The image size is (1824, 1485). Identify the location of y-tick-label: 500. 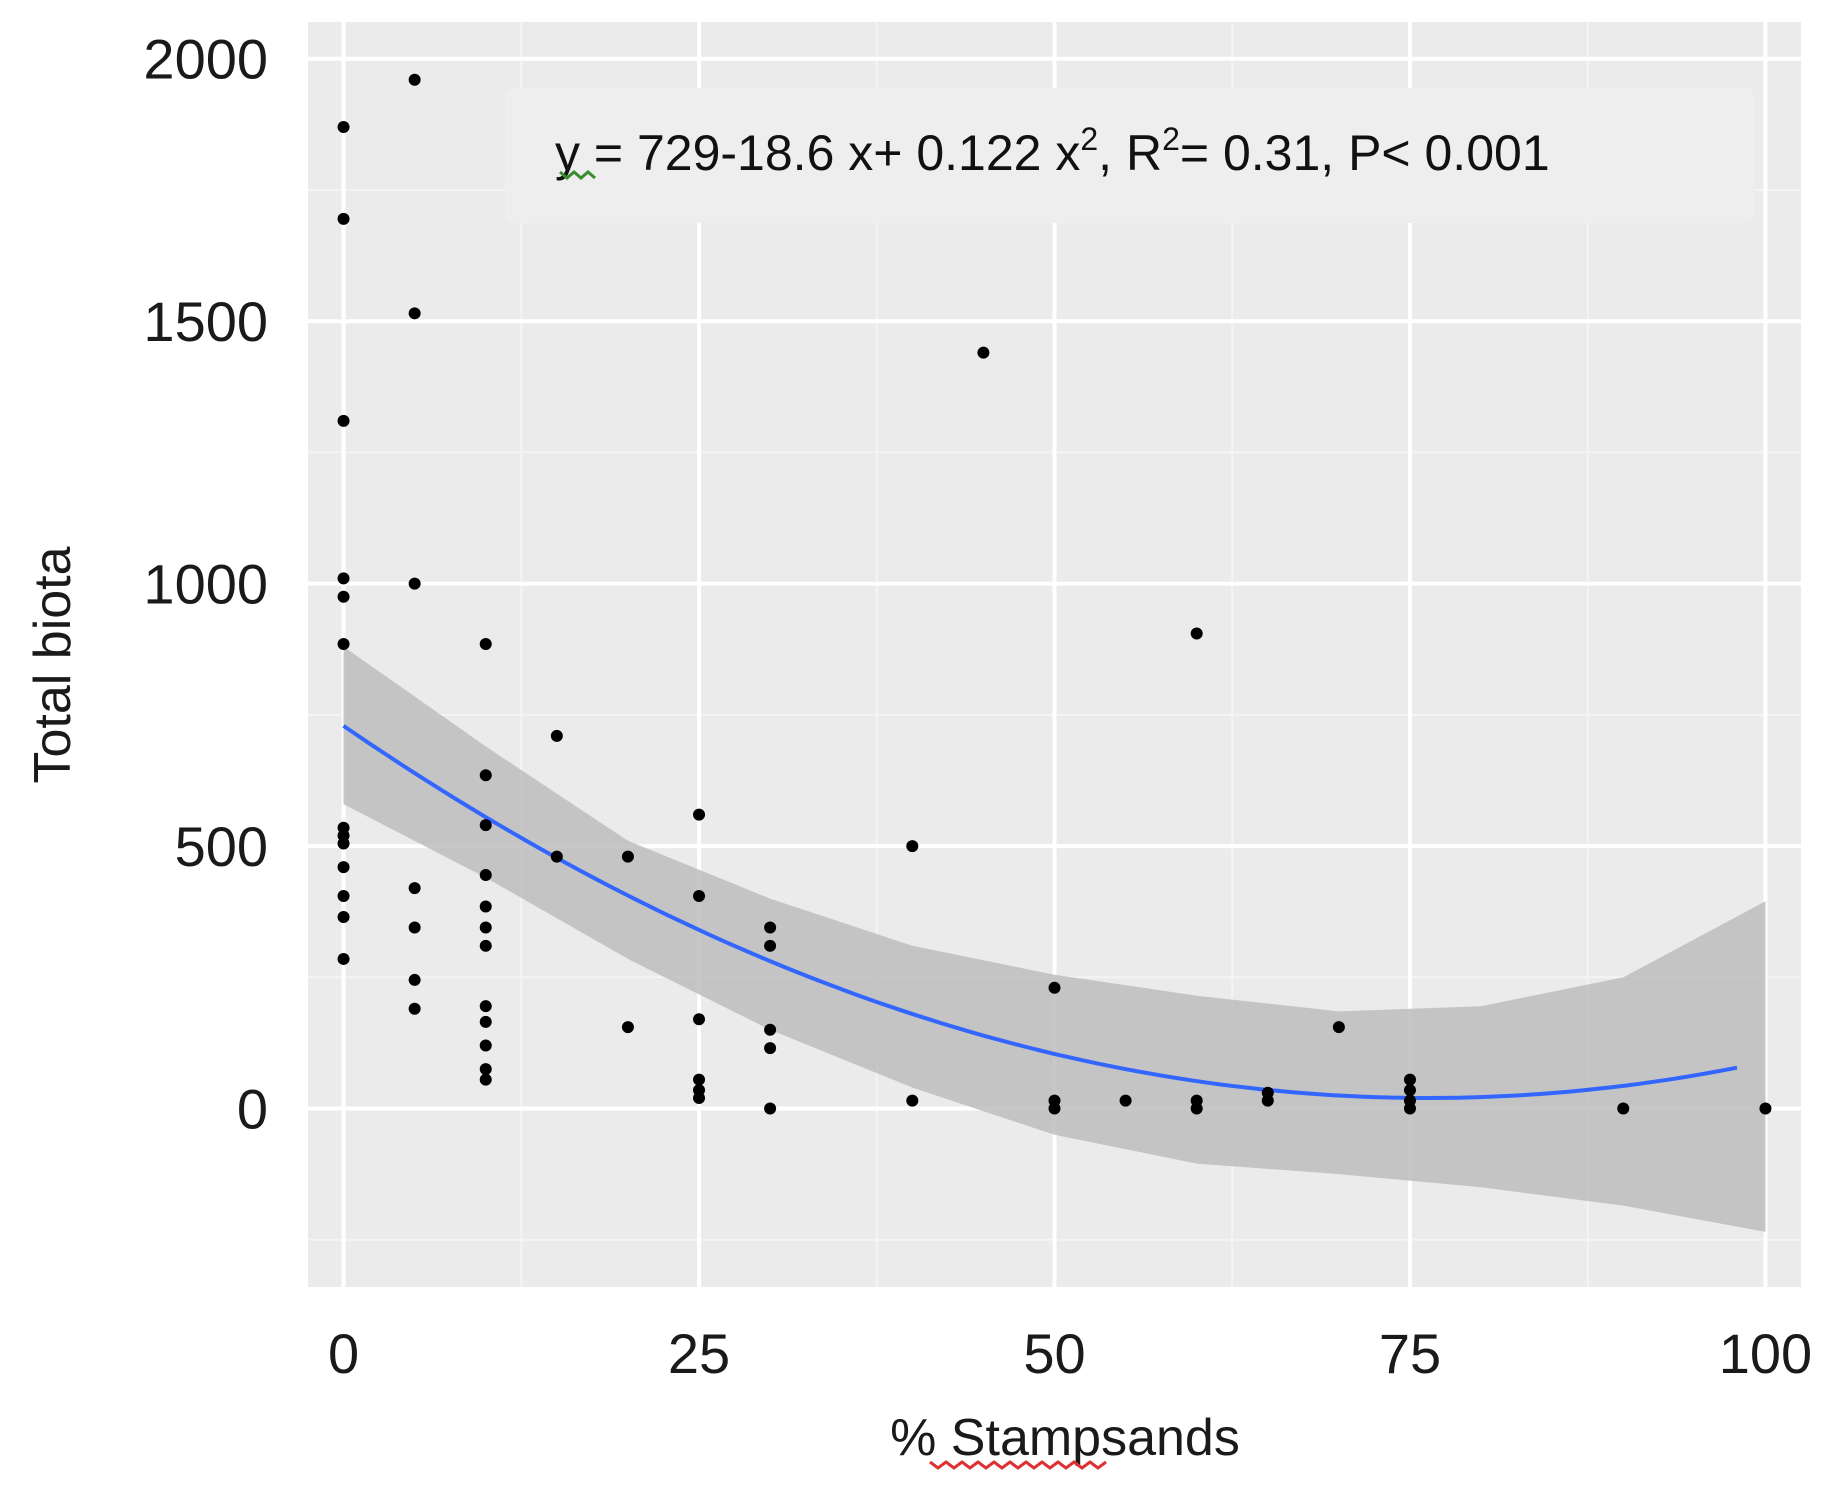
(221, 846).